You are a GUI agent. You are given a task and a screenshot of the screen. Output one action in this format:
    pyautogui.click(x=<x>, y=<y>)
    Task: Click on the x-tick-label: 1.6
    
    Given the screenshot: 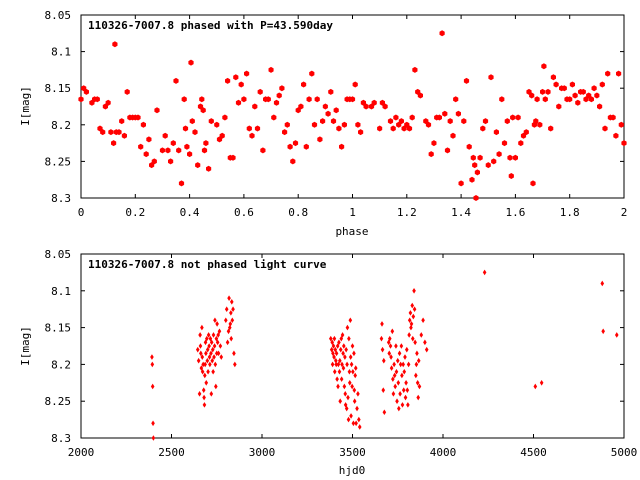 What is the action you would take?
    pyautogui.click(x=515, y=212)
    